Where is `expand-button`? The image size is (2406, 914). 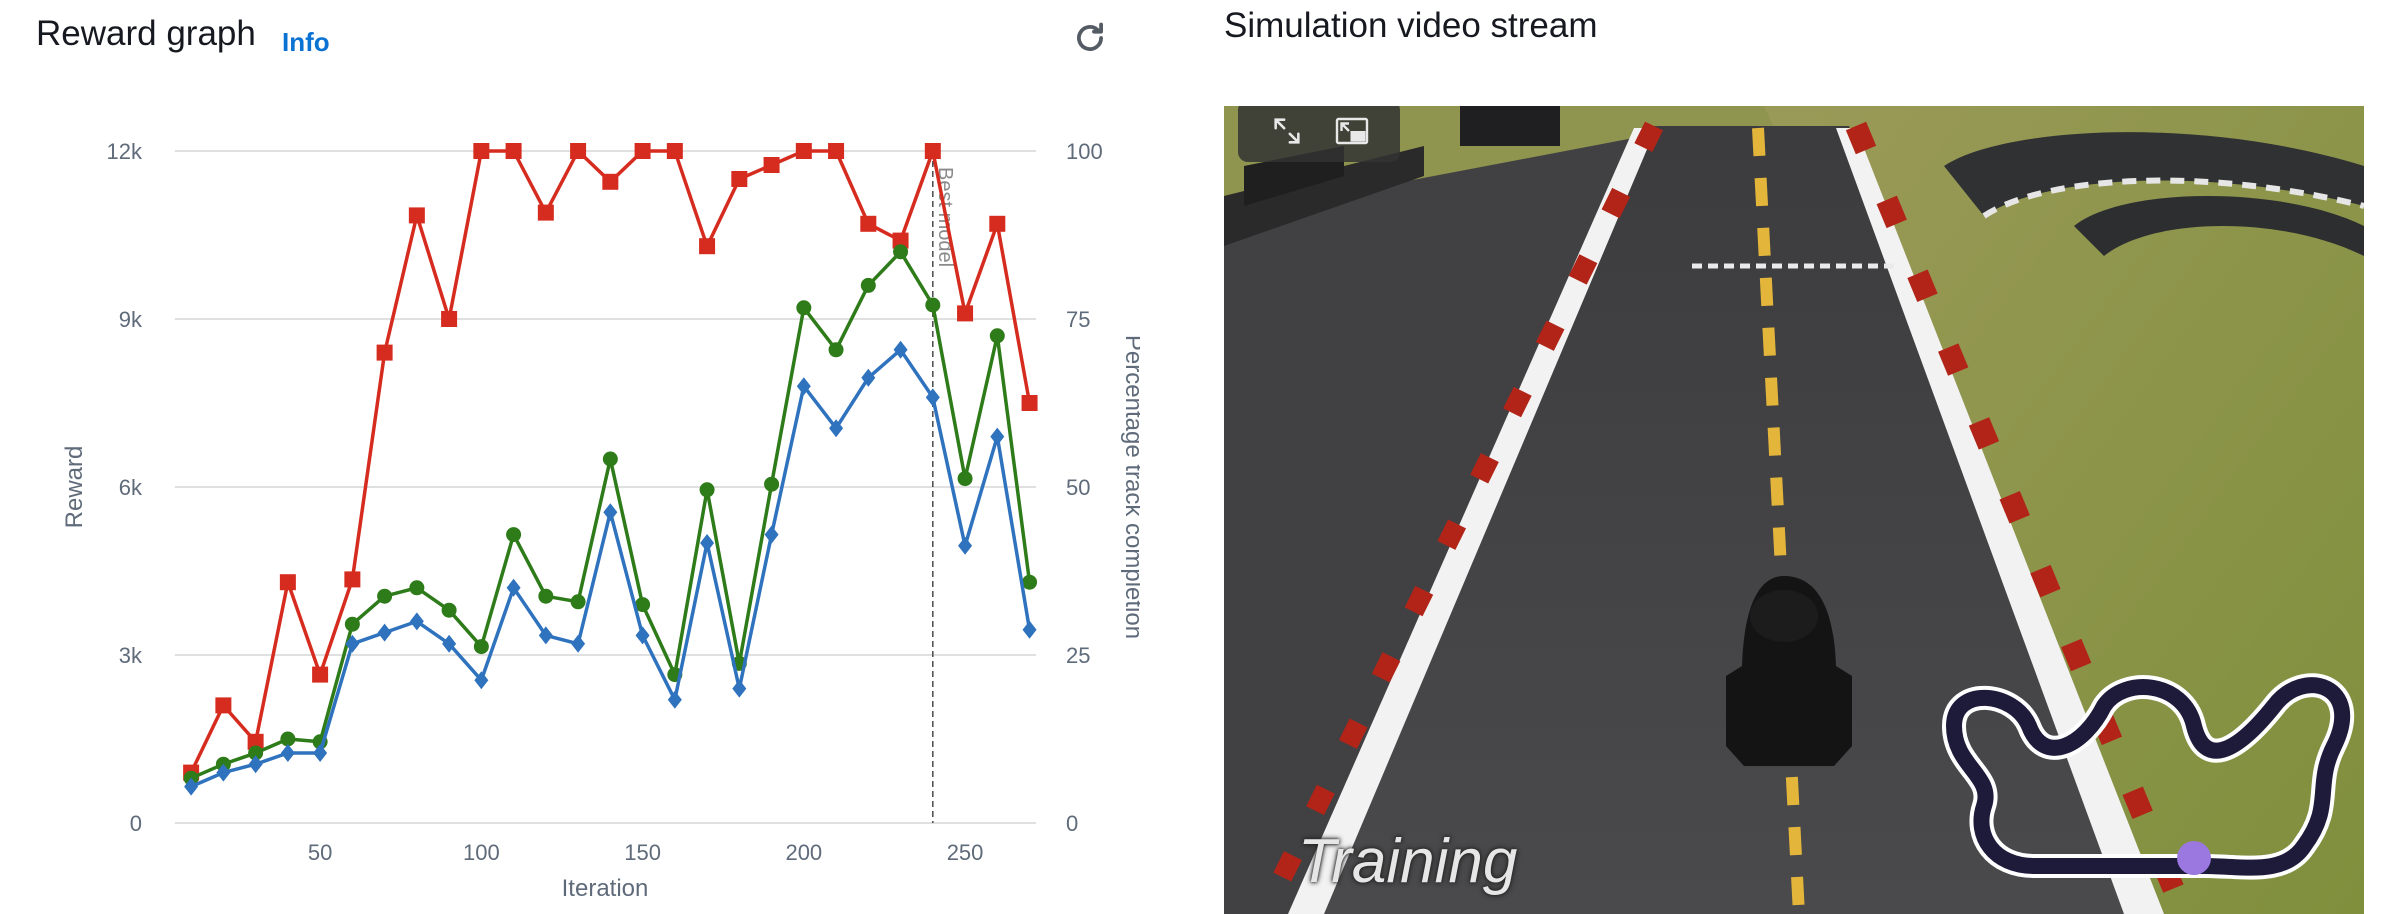
expand-button is located at coordinates (1287, 131).